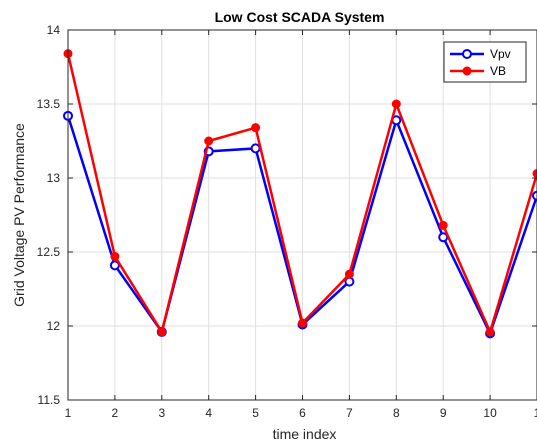 The width and height of the screenshot is (537, 445). Describe the element at coordinates (255, 413) in the screenshot. I see `x-tick-label: 5` at that location.